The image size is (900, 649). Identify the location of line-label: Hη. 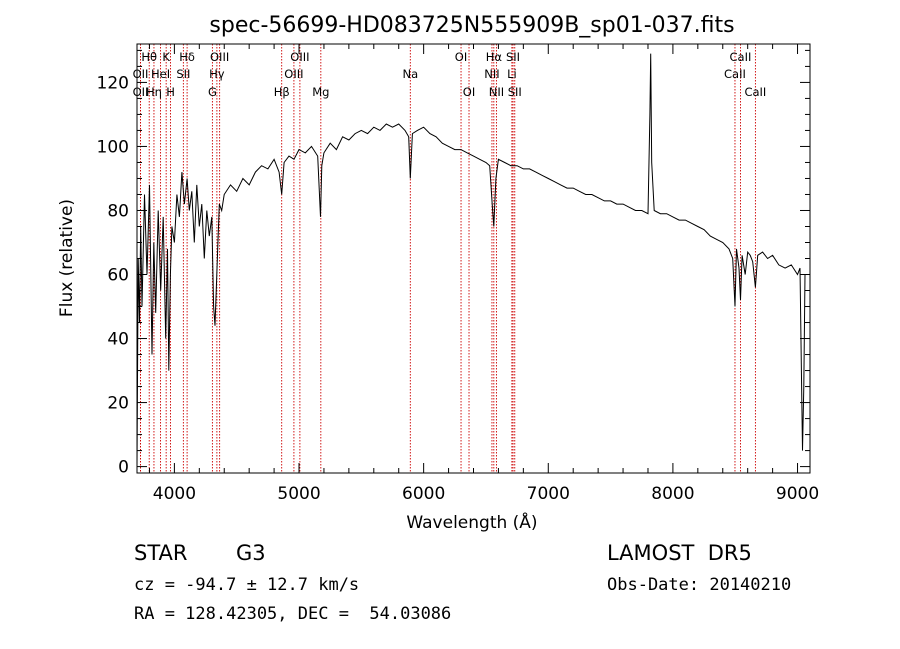
(154, 92).